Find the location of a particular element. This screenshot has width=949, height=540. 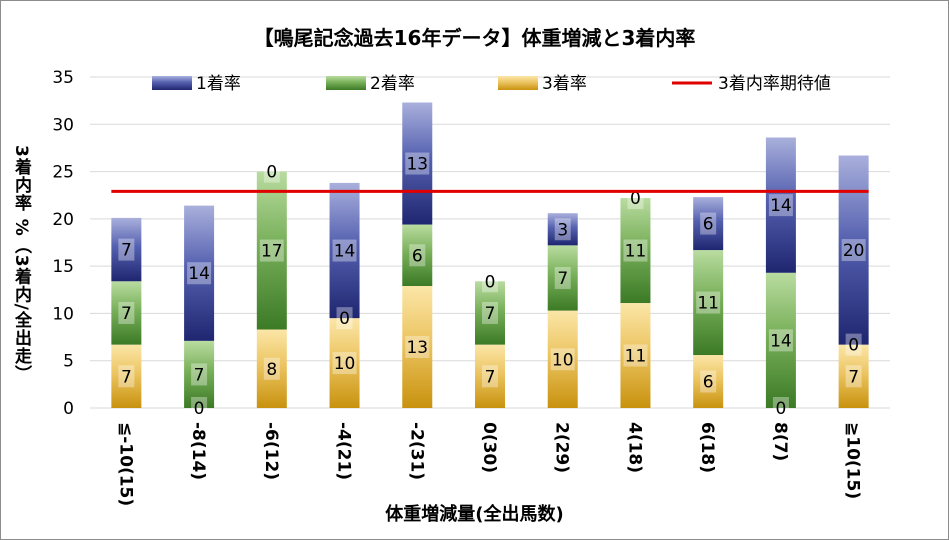

y-tick-label: 10 is located at coordinates (63, 314).